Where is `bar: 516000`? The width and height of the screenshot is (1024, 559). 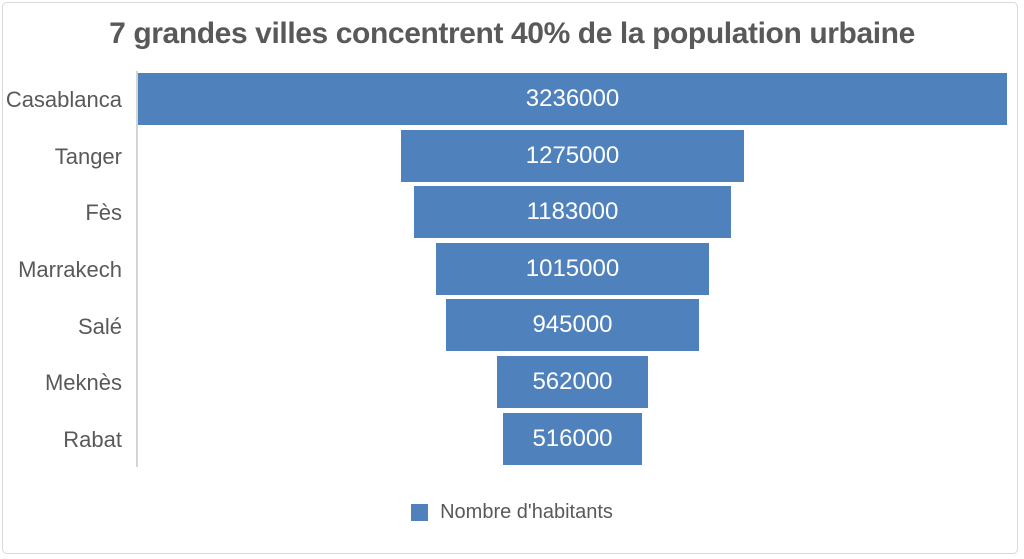 bar: 516000 is located at coordinates (572, 438).